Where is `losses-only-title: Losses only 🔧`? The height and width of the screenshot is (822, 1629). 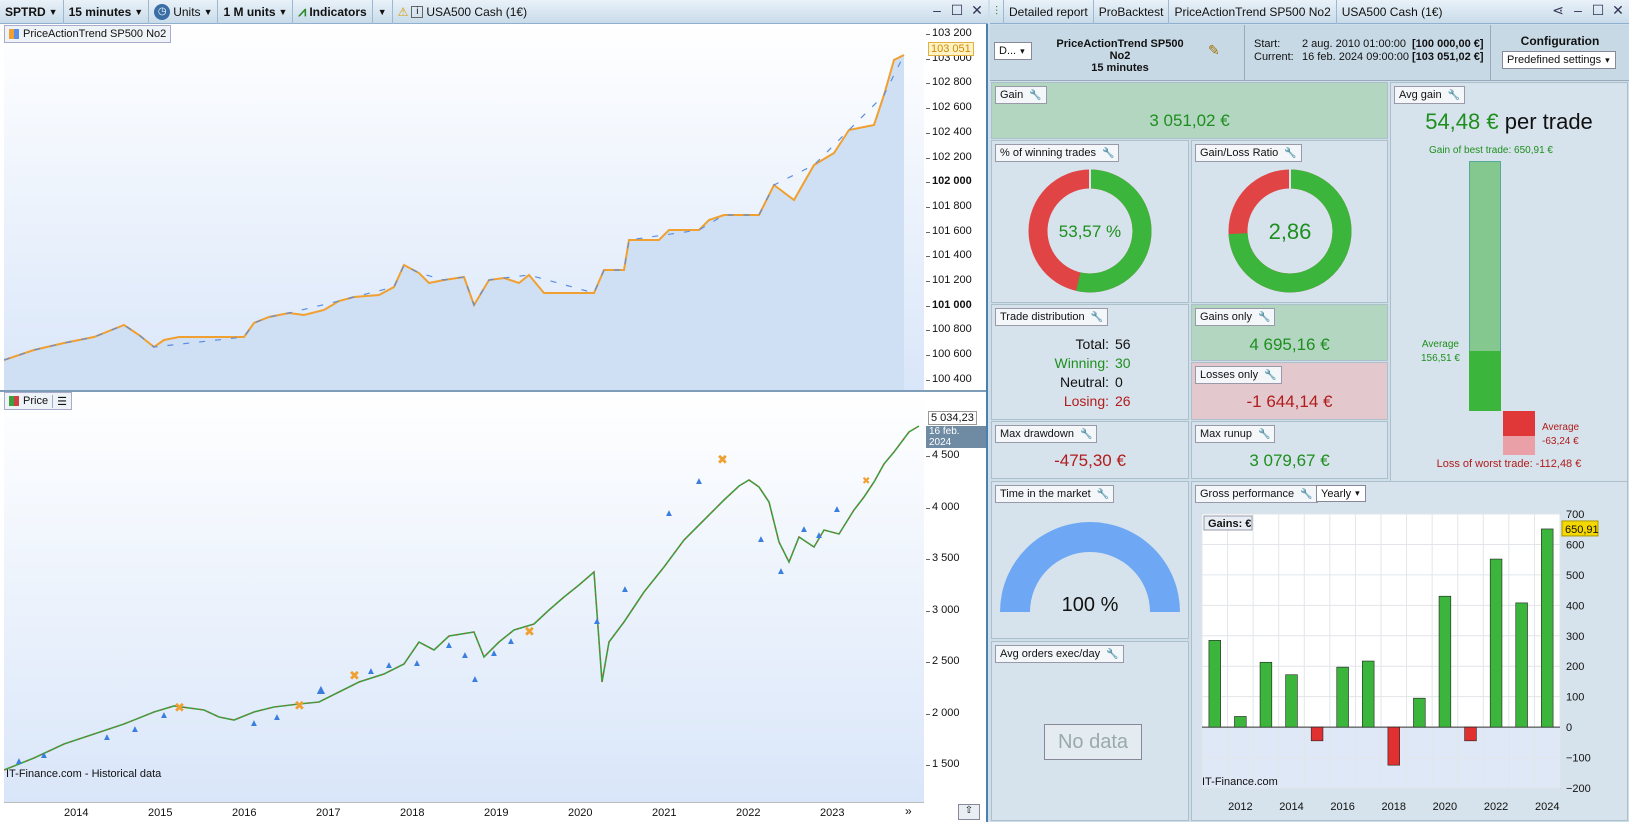 losses-only-title: Losses only 🔧 is located at coordinates (1238, 375).